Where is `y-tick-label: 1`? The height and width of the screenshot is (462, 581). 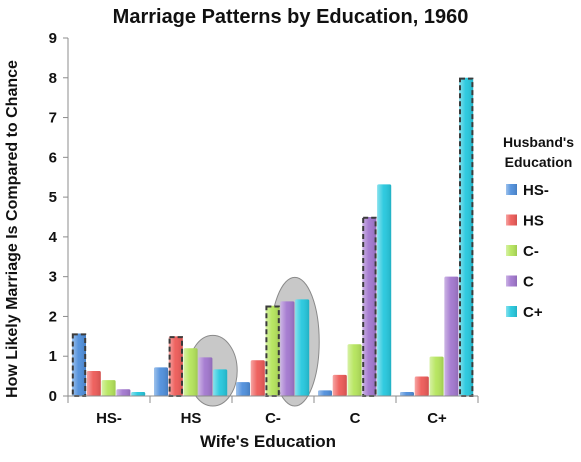 y-tick-label: 1 is located at coordinates (53, 356).